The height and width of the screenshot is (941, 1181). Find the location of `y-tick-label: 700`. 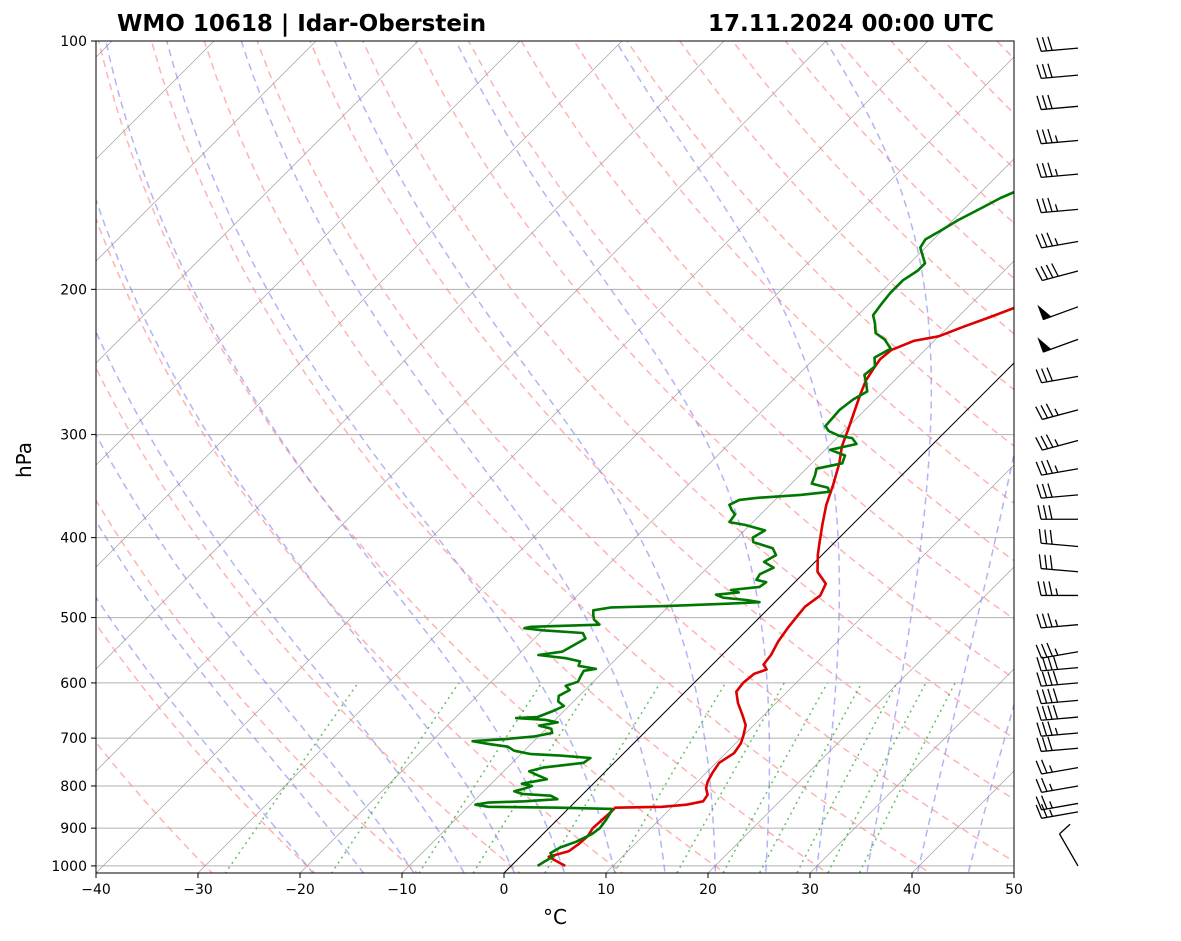

y-tick-label: 700 is located at coordinates (73, 739).